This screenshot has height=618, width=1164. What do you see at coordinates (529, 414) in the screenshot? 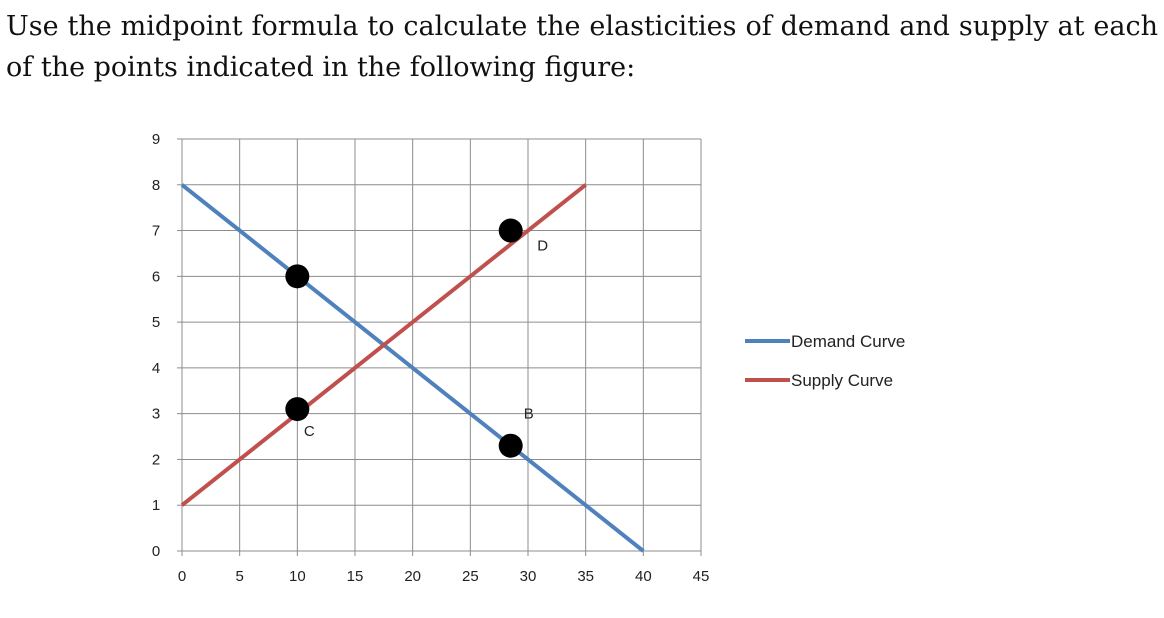
I see `point-label-b: B` at bounding box center [529, 414].